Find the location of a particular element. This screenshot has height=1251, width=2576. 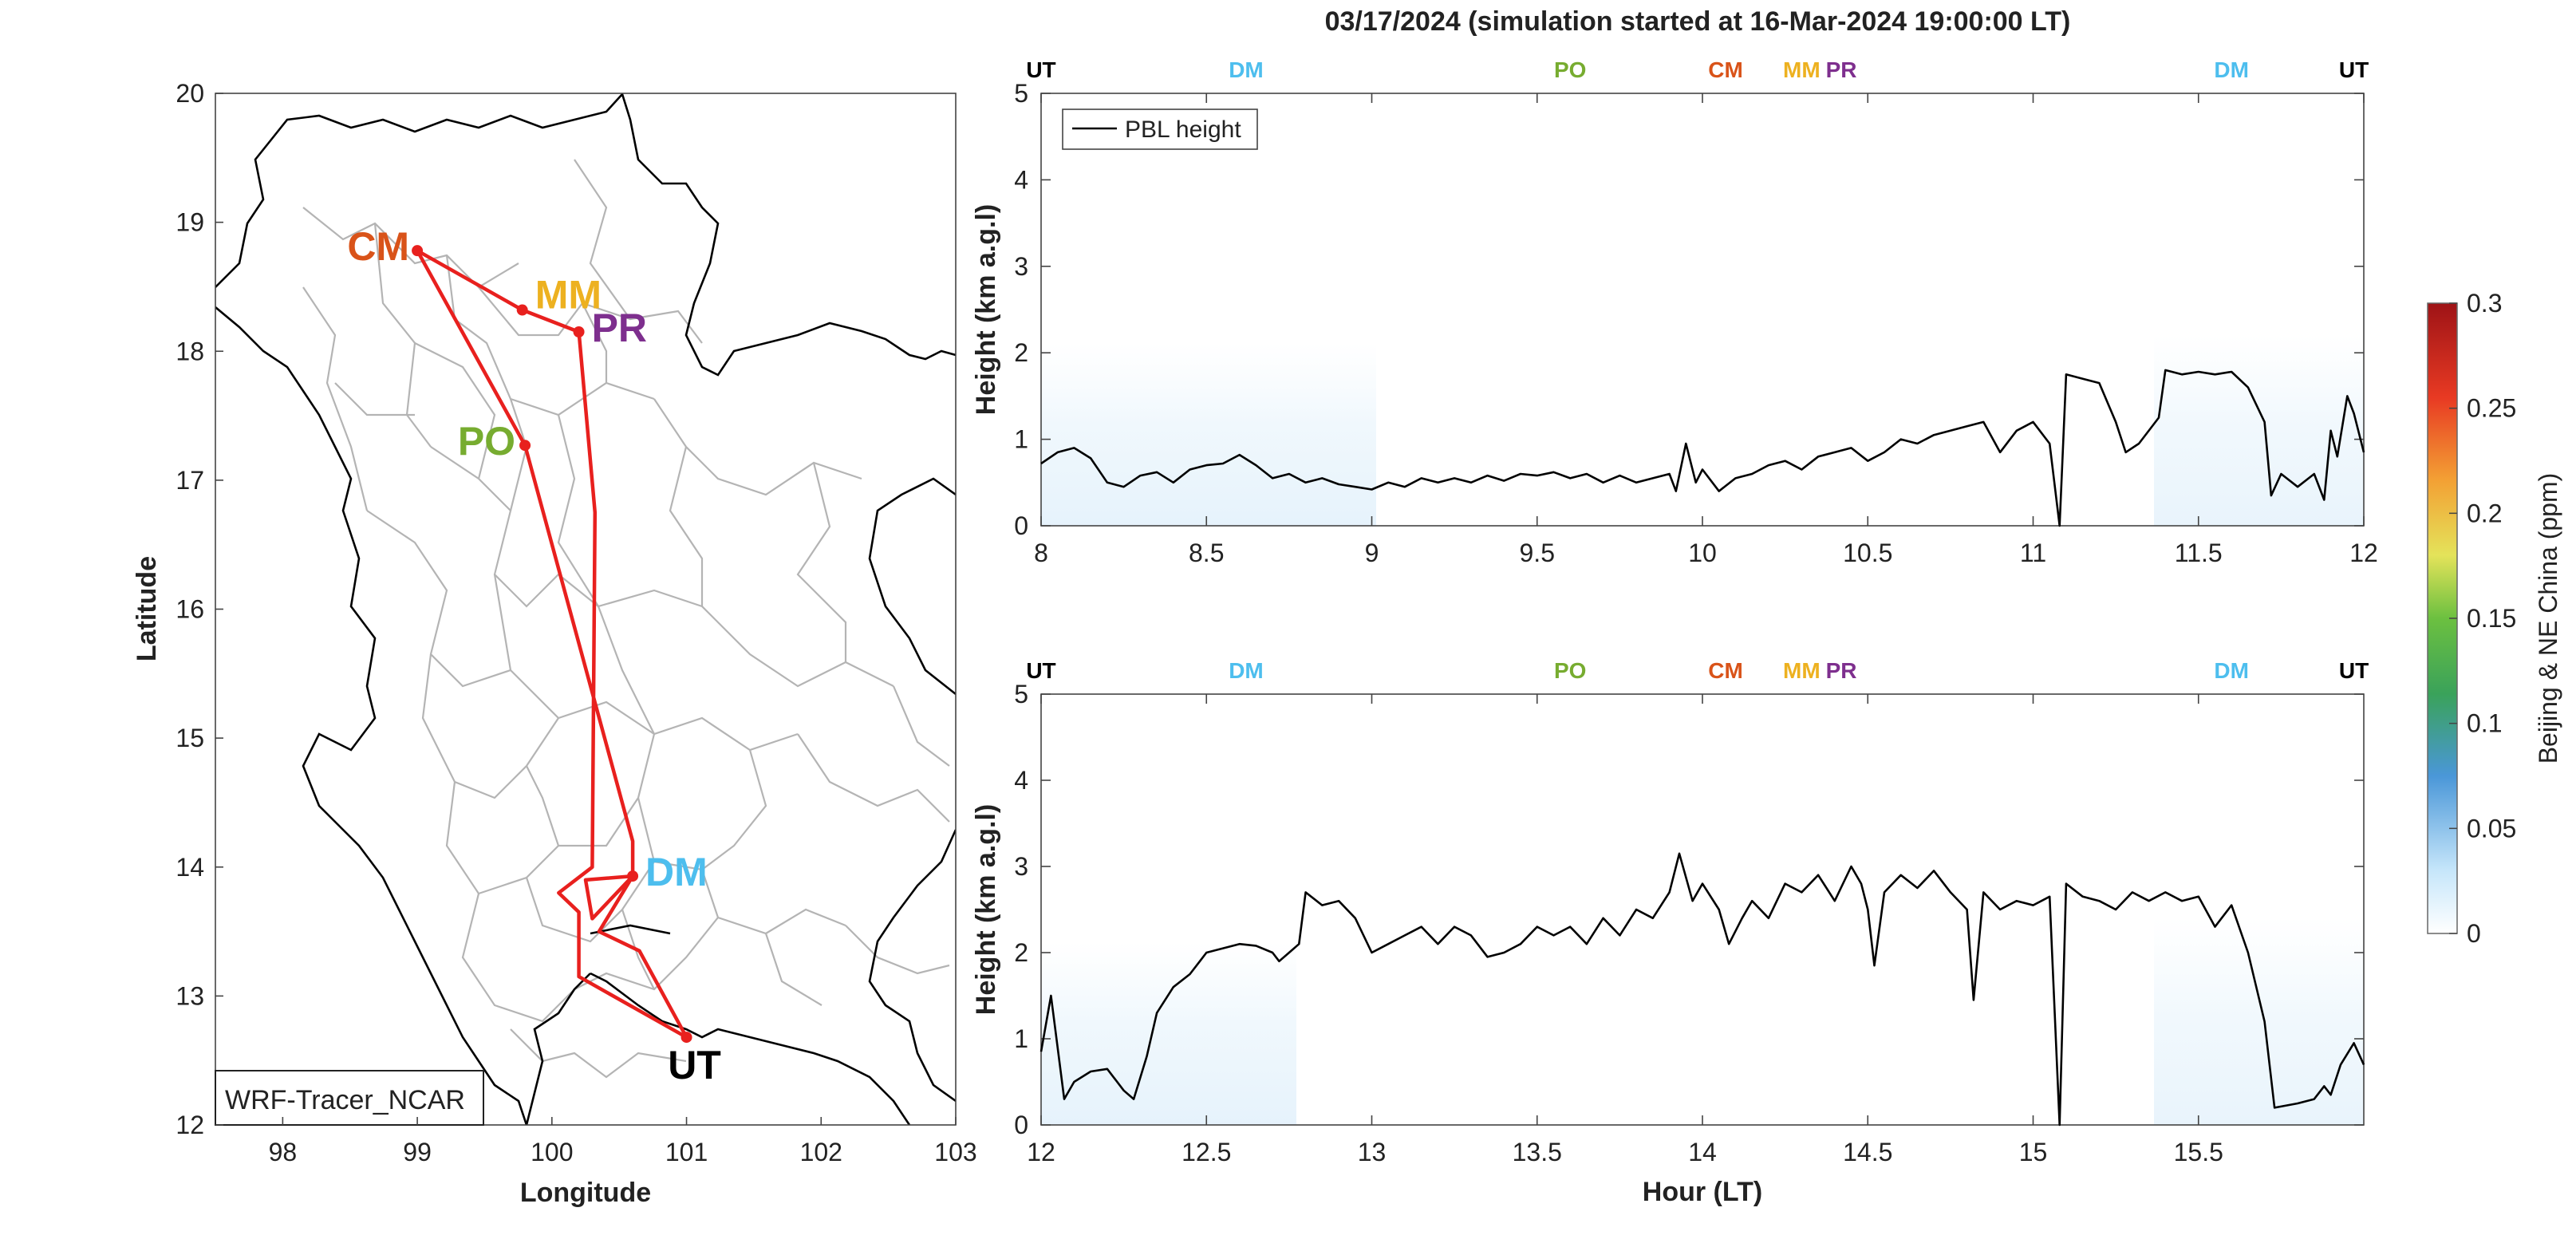

x-tick-label: 14 is located at coordinates (1703, 1152).